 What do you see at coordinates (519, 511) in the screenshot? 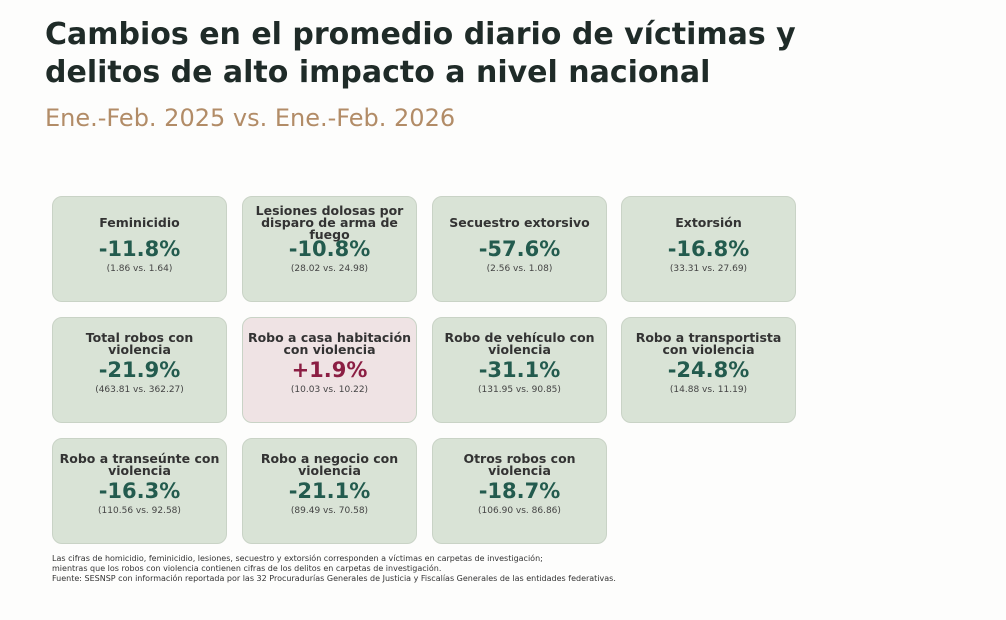
I see `card-detail: (106.90 vs. 86.86)` at bounding box center [519, 511].